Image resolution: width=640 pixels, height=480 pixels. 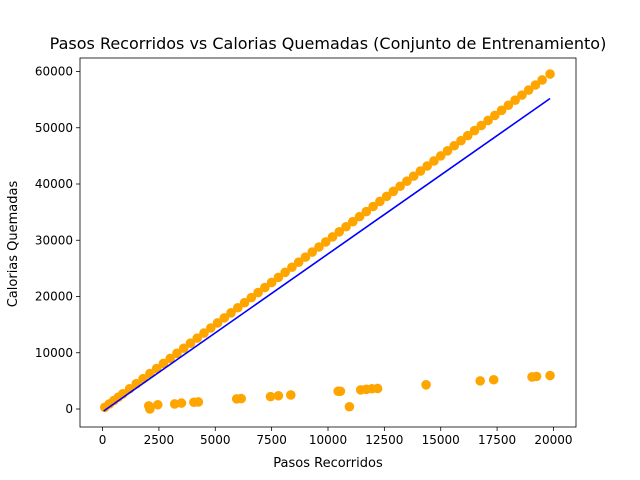 What do you see at coordinates (441, 440) in the screenshot?
I see `x-tick-label: 15000` at bounding box center [441, 440].